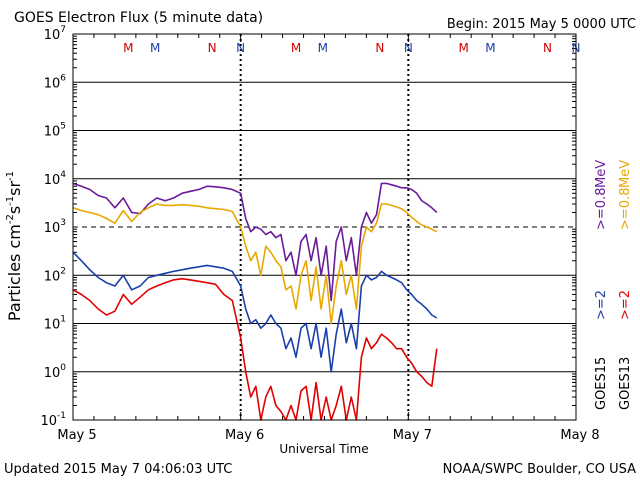  Describe the element at coordinates (328, 435) in the screenshot. I see `x-tick-labels: May 5 May 6 May 7 May 8` at that location.